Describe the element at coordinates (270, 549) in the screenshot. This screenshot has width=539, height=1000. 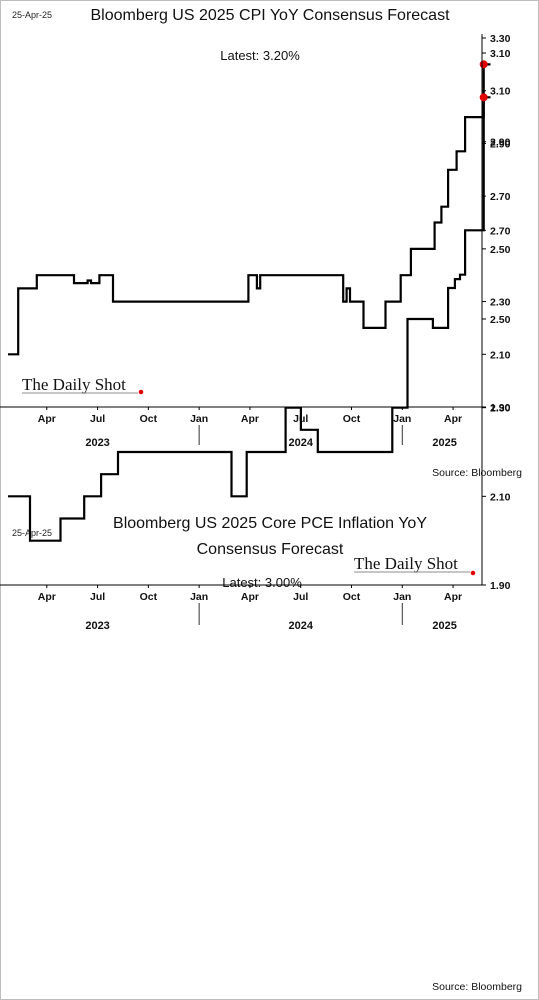
I see `chart-title: Consensus Forecast` at that location.